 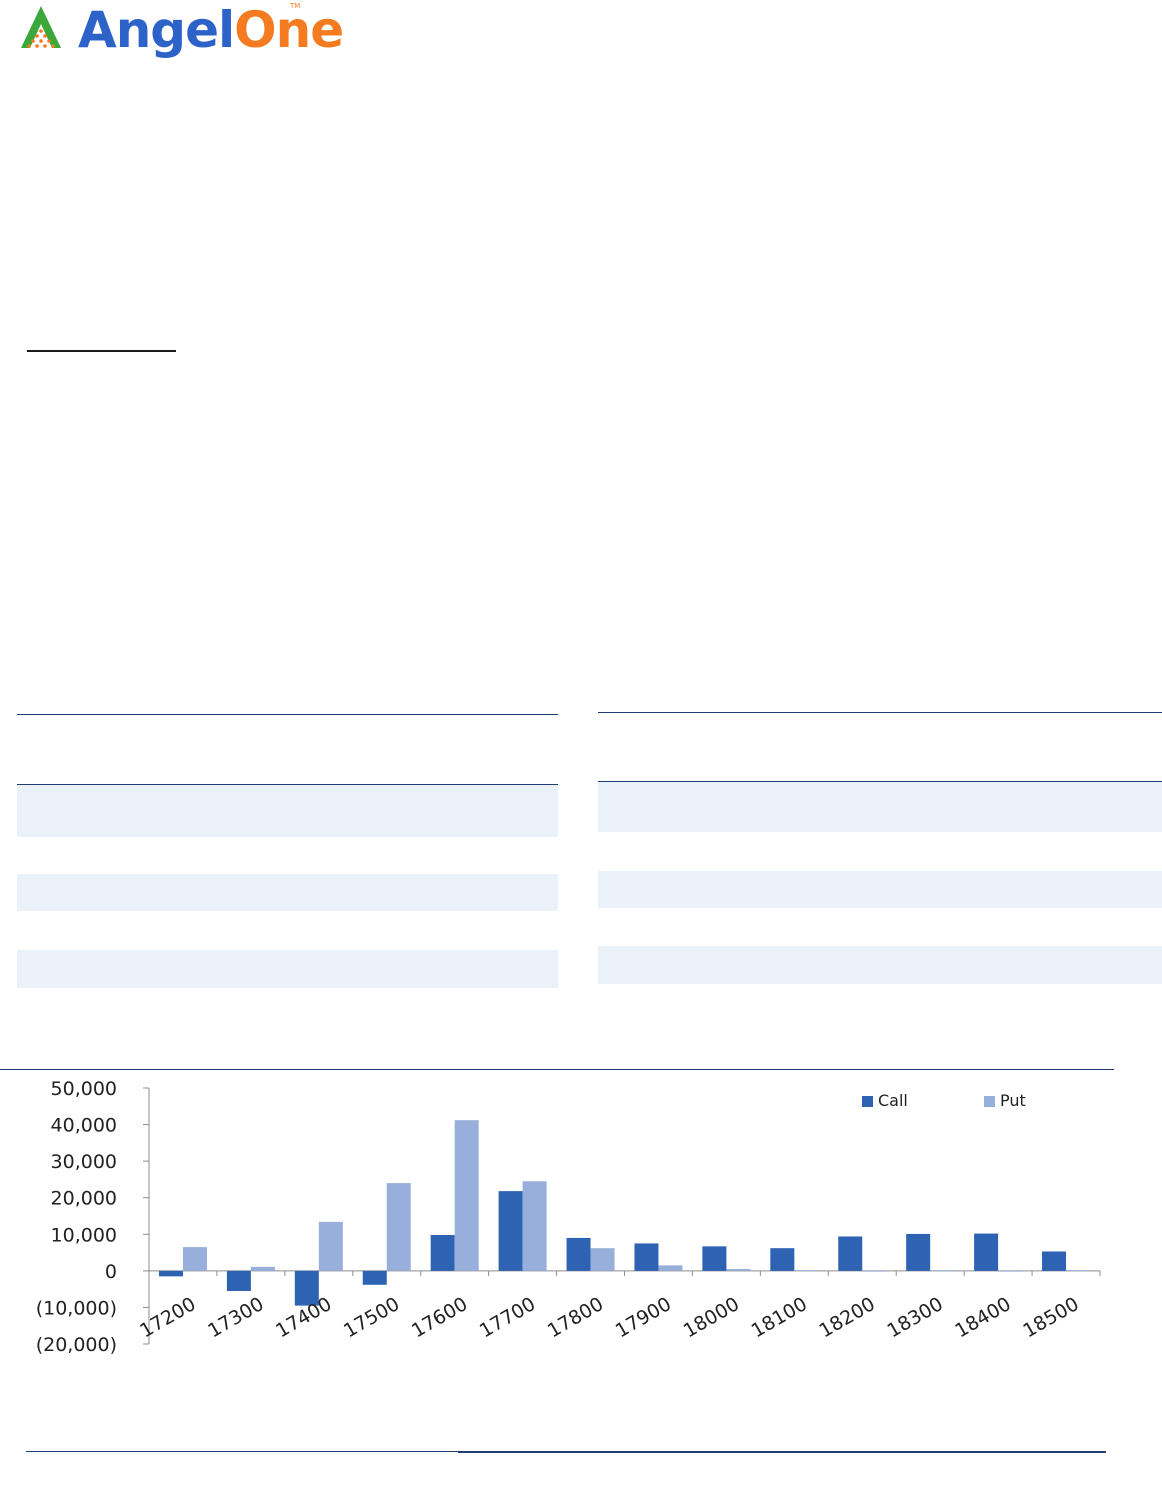 What do you see at coordinates (84, 1126) in the screenshot?
I see `y-tick-label: 40,000` at bounding box center [84, 1126].